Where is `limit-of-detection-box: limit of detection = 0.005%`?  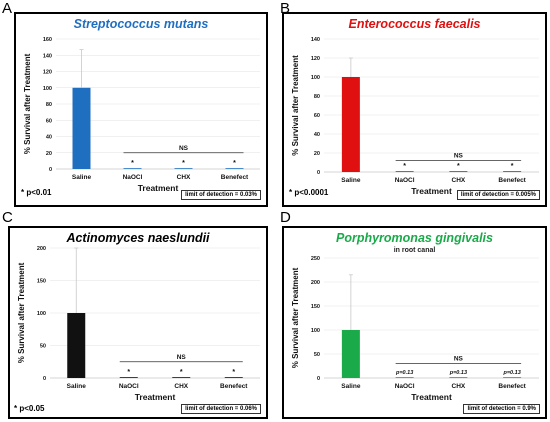
limit-of-detection-box: limit of detection = 0.005% is located at coordinates (498, 195).